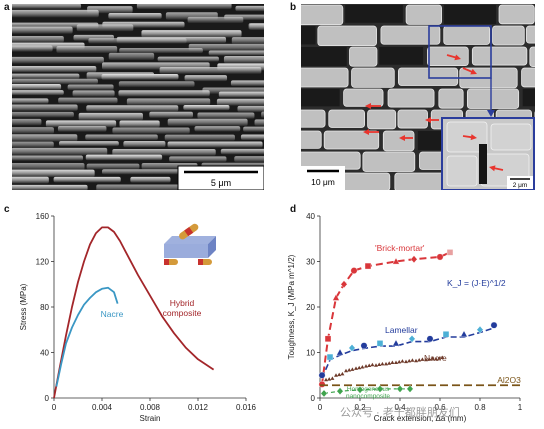 This screenshot has height=429, width=544. What do you see at coordinates (400, 248) in the screenshot?
I see `series-label-brick-mortar: 'Brick-mortar'` at bounding box center [400, 248].